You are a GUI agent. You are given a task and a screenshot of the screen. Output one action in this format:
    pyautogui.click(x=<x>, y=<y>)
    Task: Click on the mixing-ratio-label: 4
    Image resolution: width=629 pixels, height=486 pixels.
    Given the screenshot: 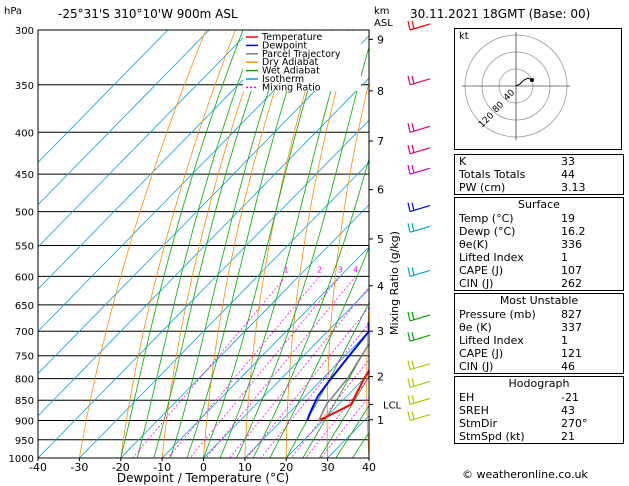 What is the action you would take?
    pyautogui.click(x=355, y=269)
    